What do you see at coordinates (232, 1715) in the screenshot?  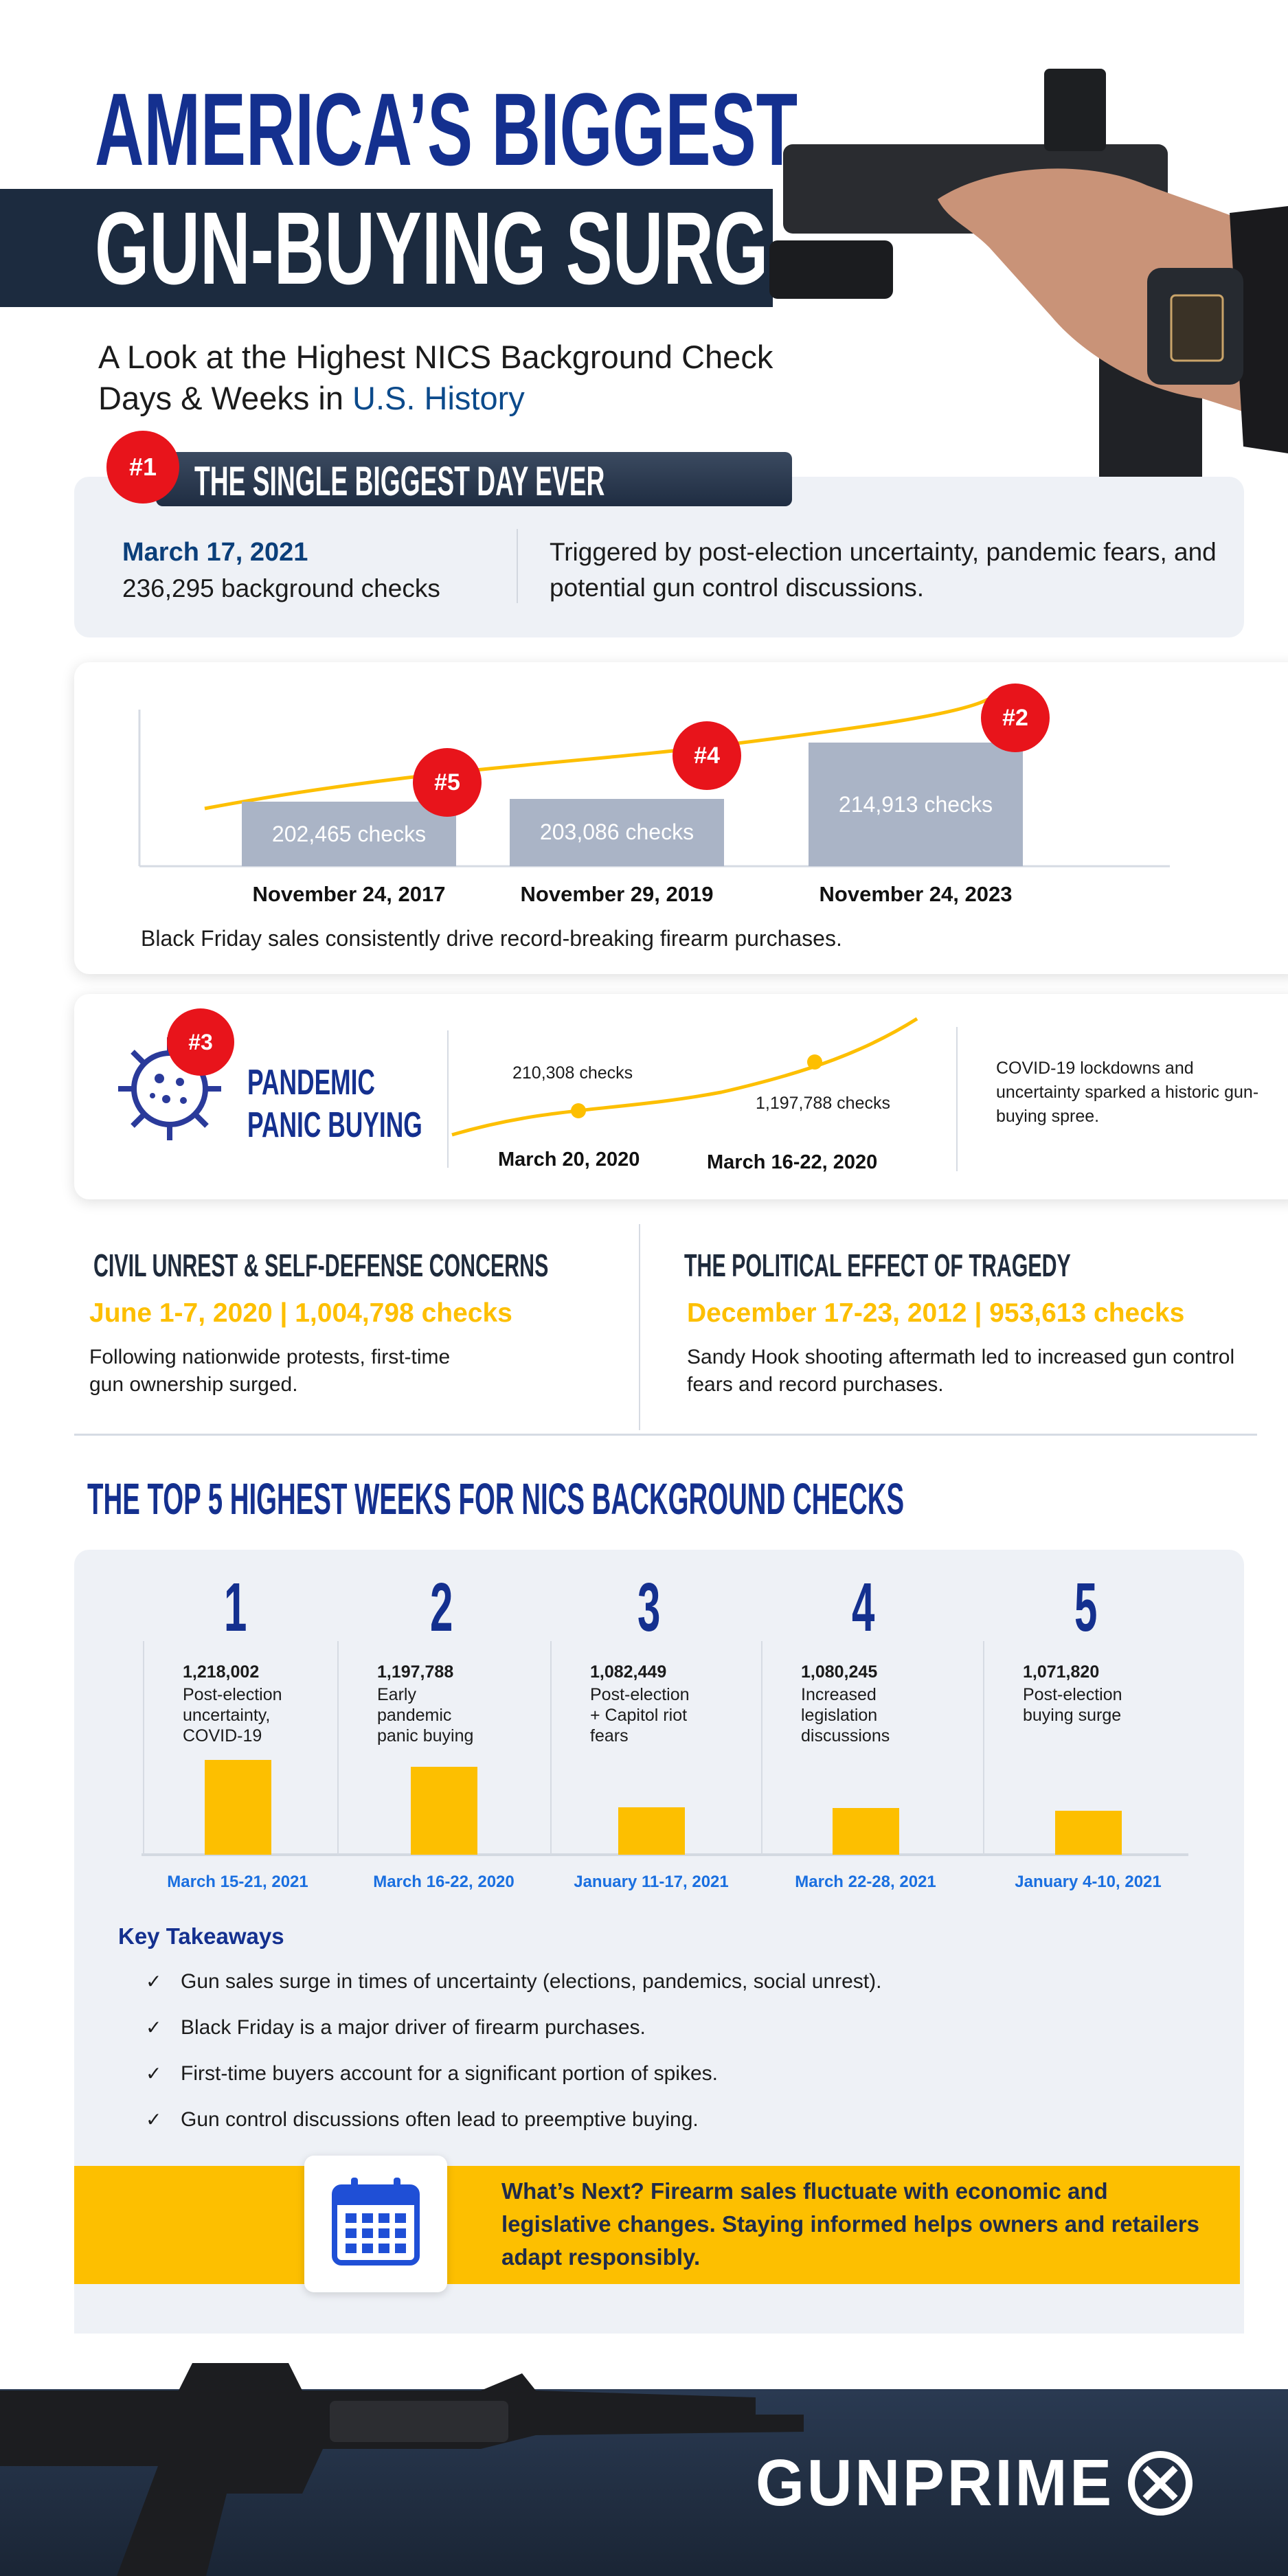 I see `week-description: Post-election uncertainty, COVID-19` at bounding box center [232, 1715].